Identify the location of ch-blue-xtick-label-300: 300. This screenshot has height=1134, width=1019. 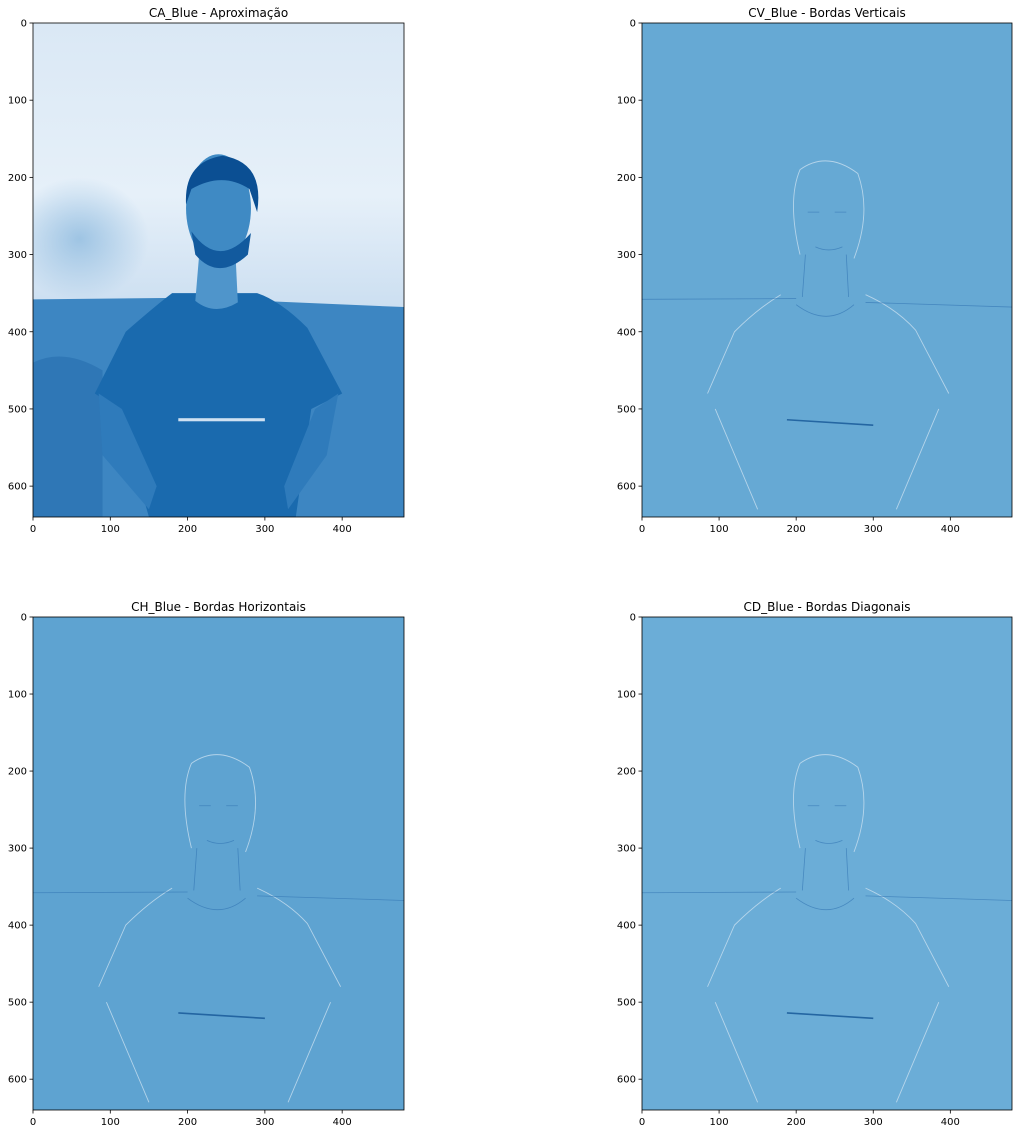
(264, 1122).